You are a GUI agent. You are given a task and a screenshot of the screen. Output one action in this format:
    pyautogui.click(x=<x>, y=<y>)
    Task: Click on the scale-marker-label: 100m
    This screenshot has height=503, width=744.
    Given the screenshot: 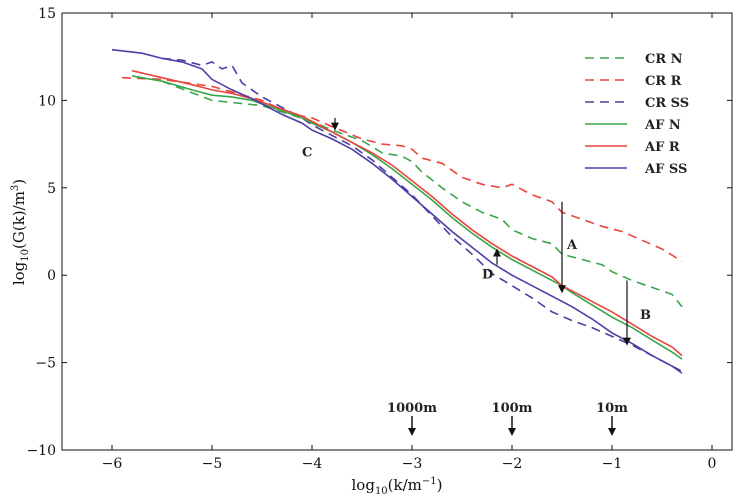 What is the action you would take?
    pyautogui.click(x=512, y=408)
    